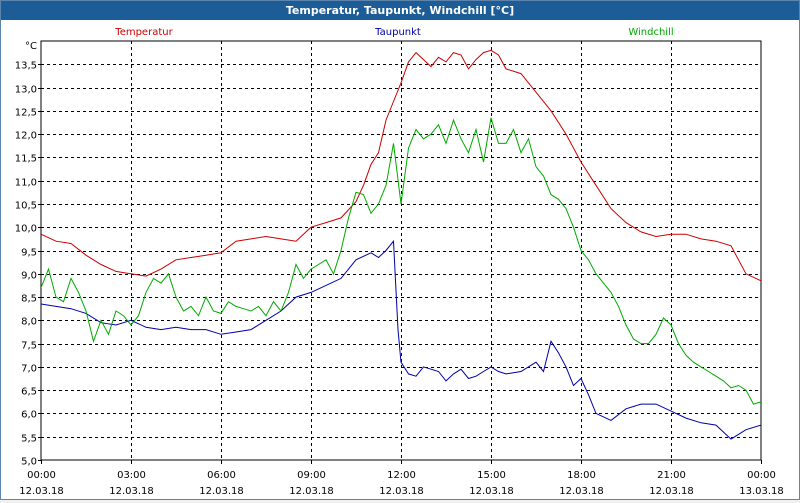 The image size is (800, 503). I want to click on y-tick-label: 9,5, so click(29, 253).